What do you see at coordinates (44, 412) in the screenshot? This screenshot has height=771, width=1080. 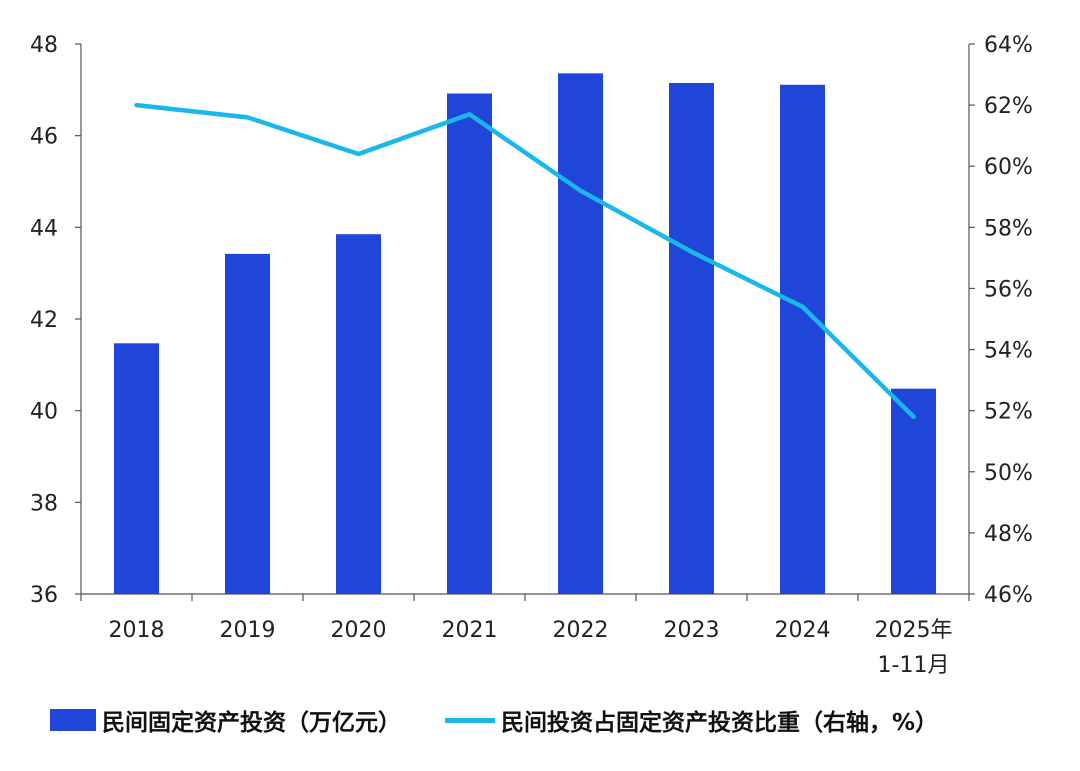 I see `left-tick-label: 40` at bounding box center [44, 412].